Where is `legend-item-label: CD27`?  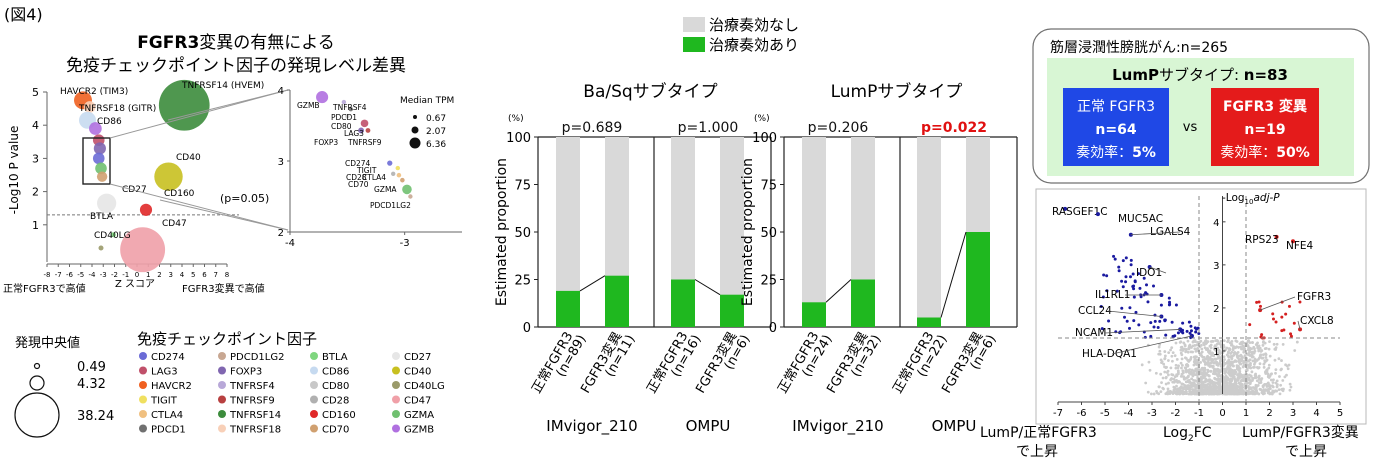 legend-item-label: CD27 is located at coordinates (417, 357).